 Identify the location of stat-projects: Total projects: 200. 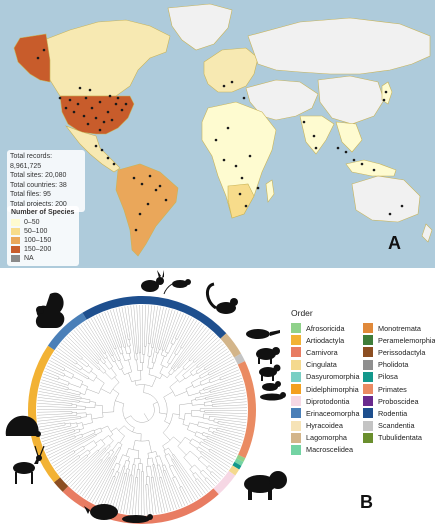
(38, 204).